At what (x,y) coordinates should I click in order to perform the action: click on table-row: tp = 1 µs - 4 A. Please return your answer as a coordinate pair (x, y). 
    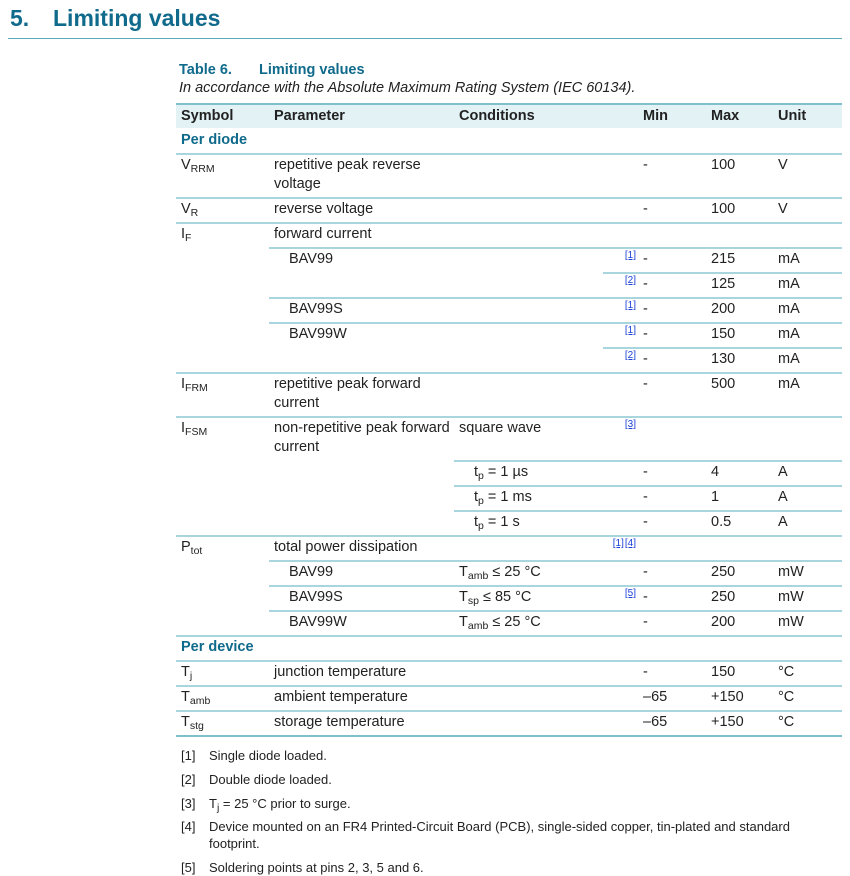
    Looking at the image, I should click on (509, 472).